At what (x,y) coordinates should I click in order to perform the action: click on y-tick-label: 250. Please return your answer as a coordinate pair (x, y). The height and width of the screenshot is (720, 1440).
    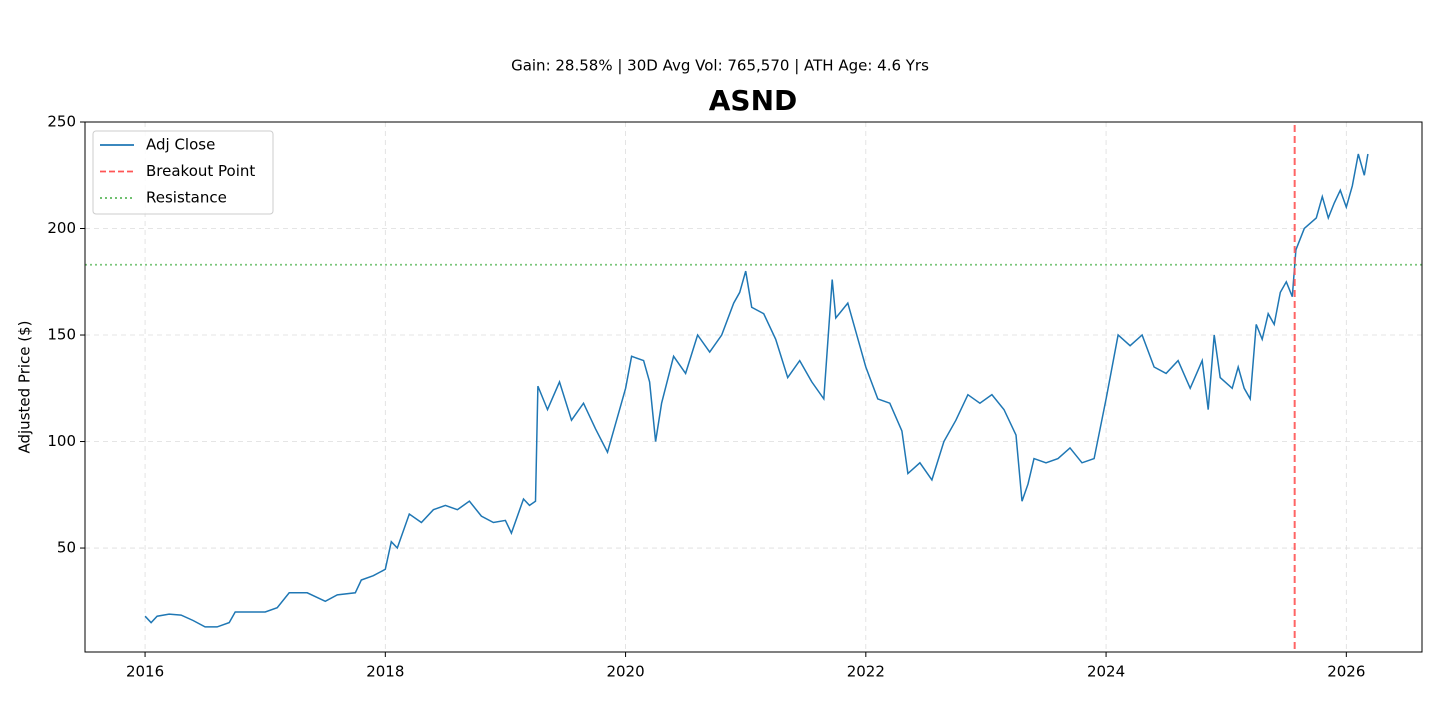
    Looking at the image, I should click on (61, 122).